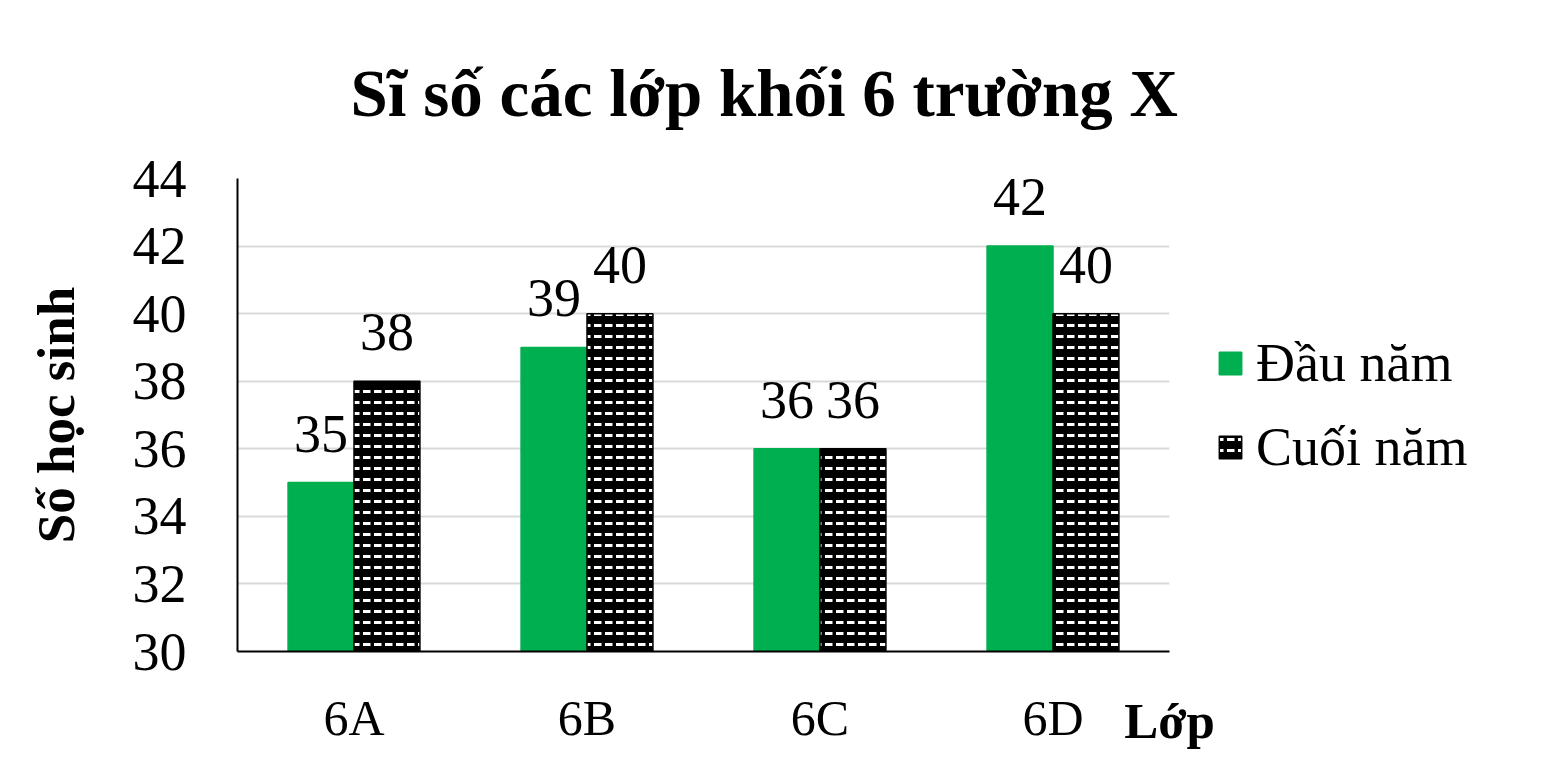 The height and width of the screenshot is (761, 1545). Describe the element at coordinates (159, 651) in the screenshot. I see `y-tick-label: 30` at that location.